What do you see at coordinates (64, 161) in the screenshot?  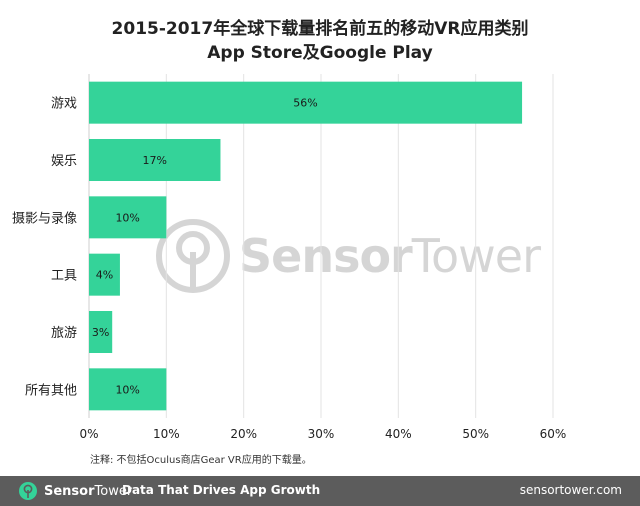 I see `category-label: 娱乐` at bounding box center [64, 161].